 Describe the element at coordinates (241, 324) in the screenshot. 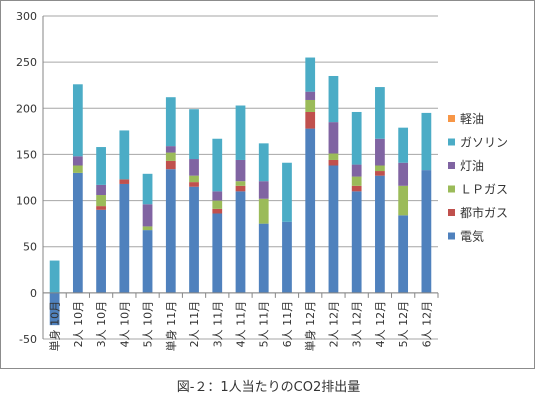

I see `x-category-label: 4人 11月` at that location.